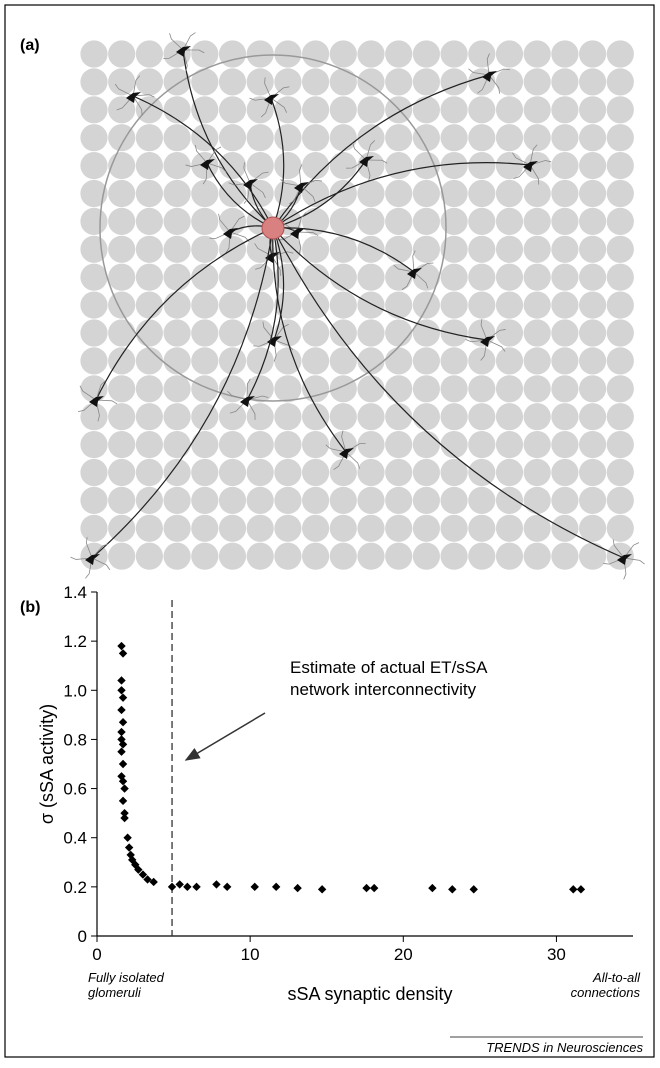 Image resolution: width=660 pixels, height=1068 pixels. What do you see at coordinates (75, 641) in the screenshot?
I see `y-tick-label: 1.2` at bounding box center [75, 641].